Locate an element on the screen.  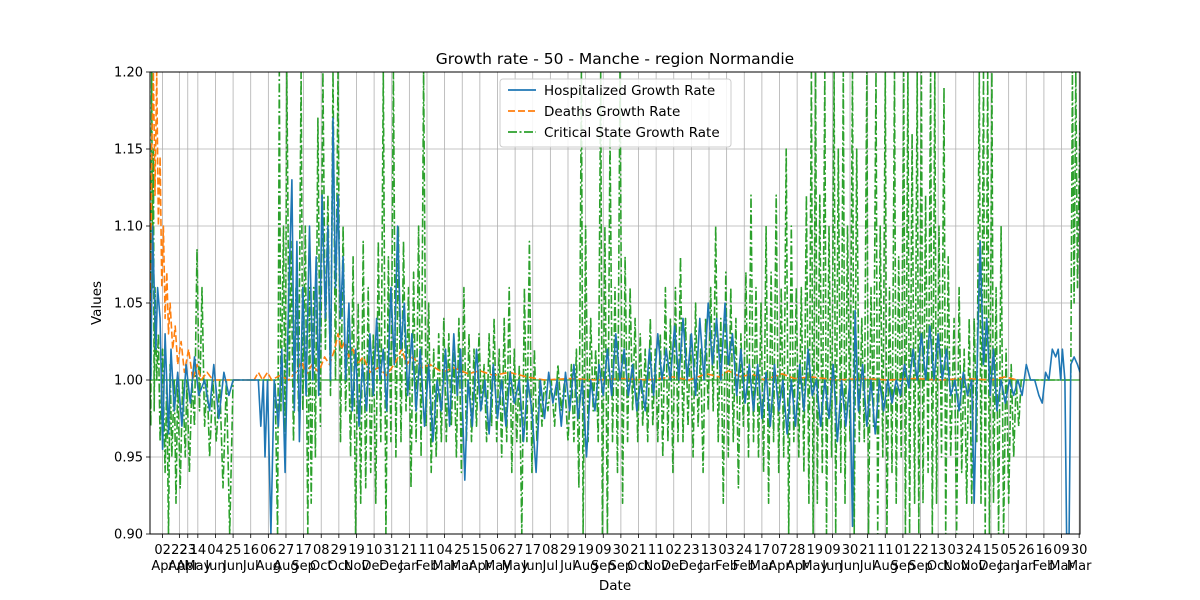
legend-label-deaths: Deaths Growth Rate is located at coordinates (612, 112).